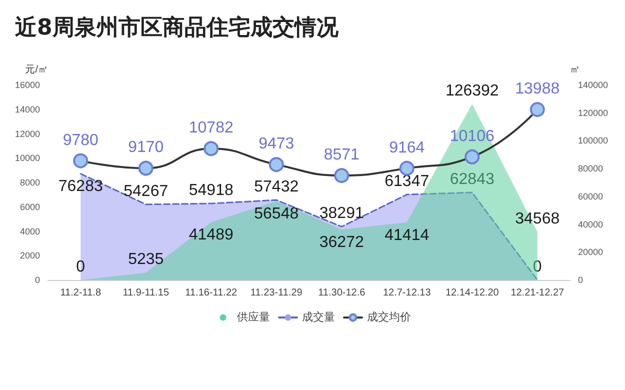  What do you see at coordinates (80, 187) in the screenshot?
I see `data-label: 76283` at bounding box center [80, 187].